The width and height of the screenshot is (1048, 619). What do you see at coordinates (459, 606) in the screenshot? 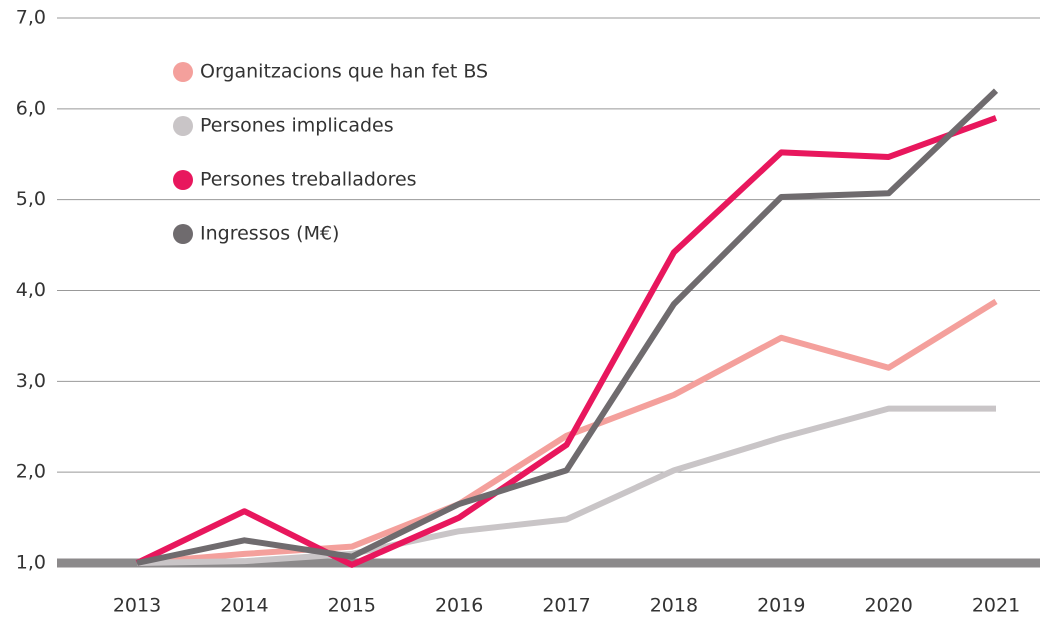
I see `x-tick-label: 2016` at bounding box center [459, 606].